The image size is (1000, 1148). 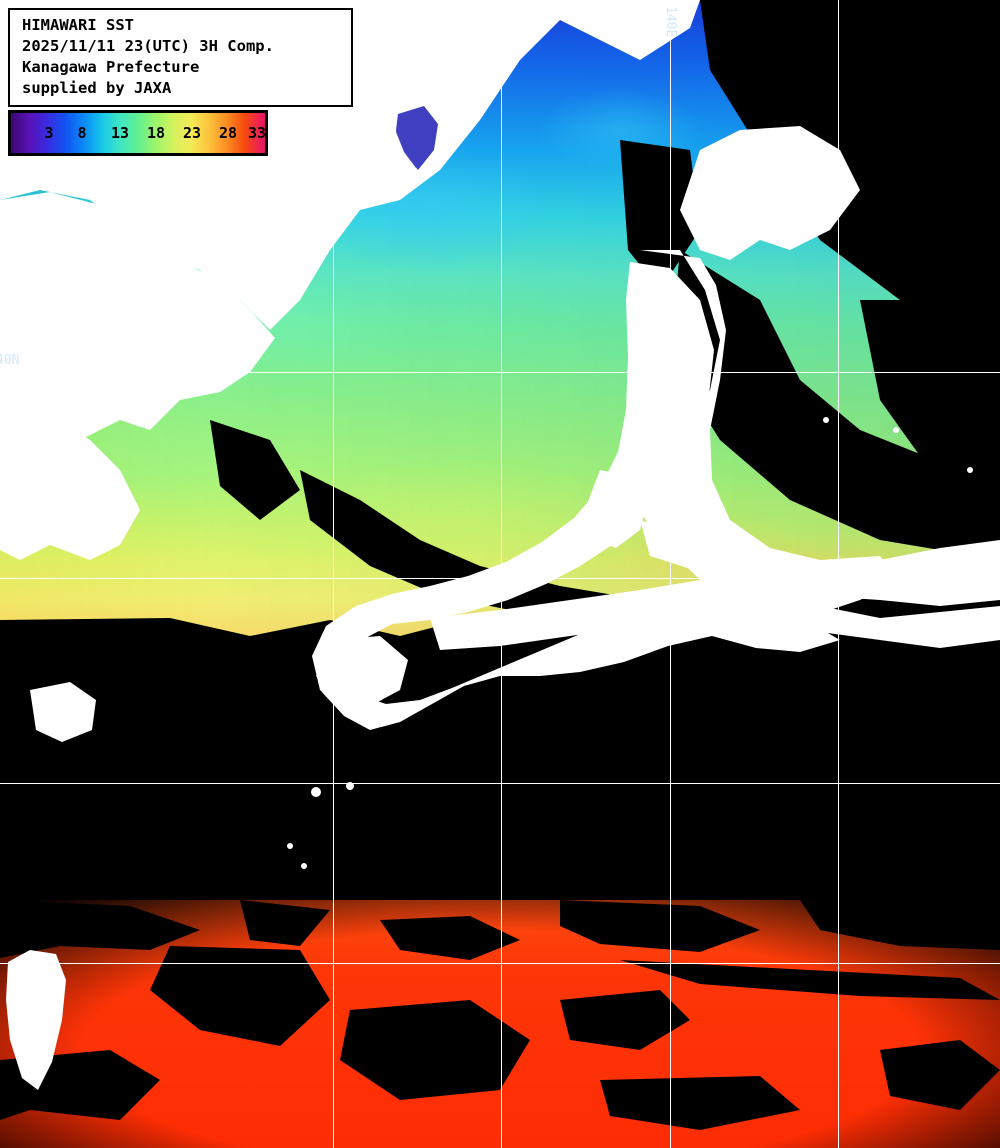 What do you see at coordinates (78, 25) in the screenshot?
I see `product-title: HIMAWARI SST` at bounding box center [78, 25].